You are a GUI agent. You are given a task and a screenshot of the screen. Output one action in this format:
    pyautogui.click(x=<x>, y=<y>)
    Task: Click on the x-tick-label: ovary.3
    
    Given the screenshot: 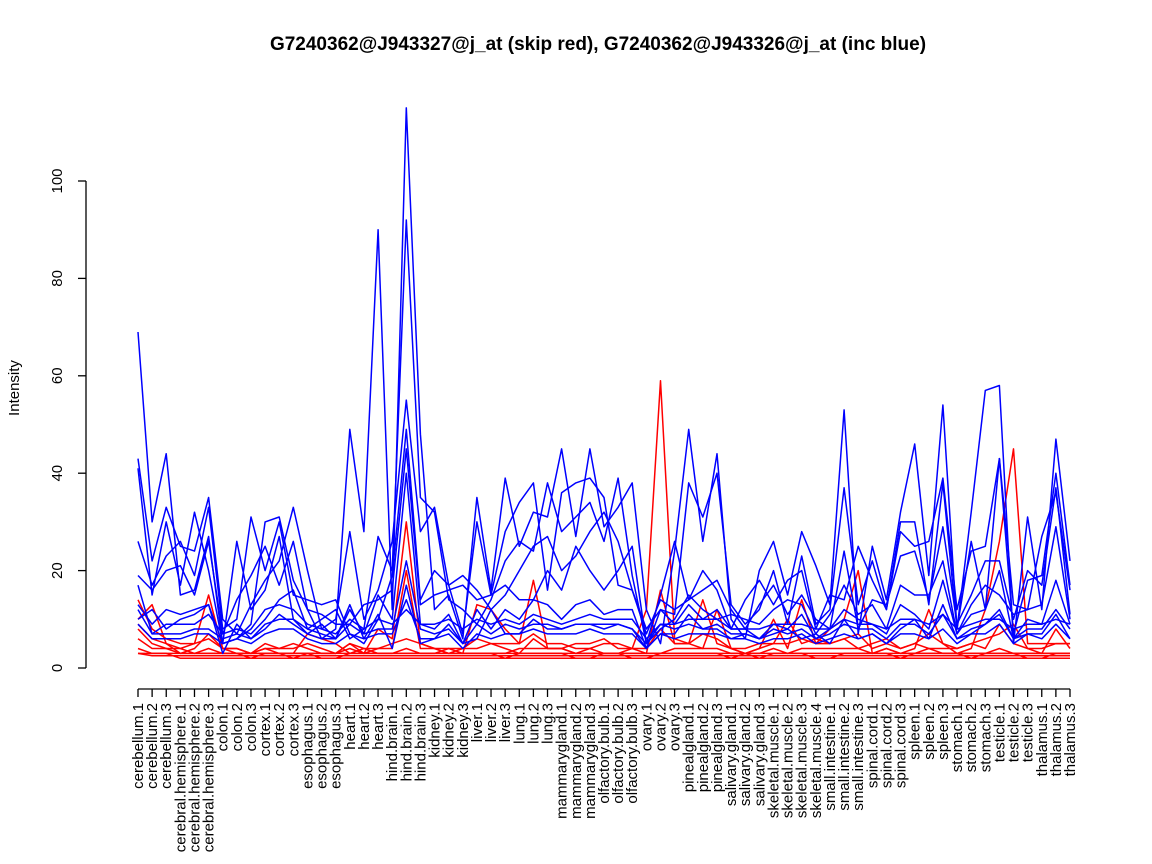 What is the action you would take?
    pyautogui.click(x=675, y=727)
    